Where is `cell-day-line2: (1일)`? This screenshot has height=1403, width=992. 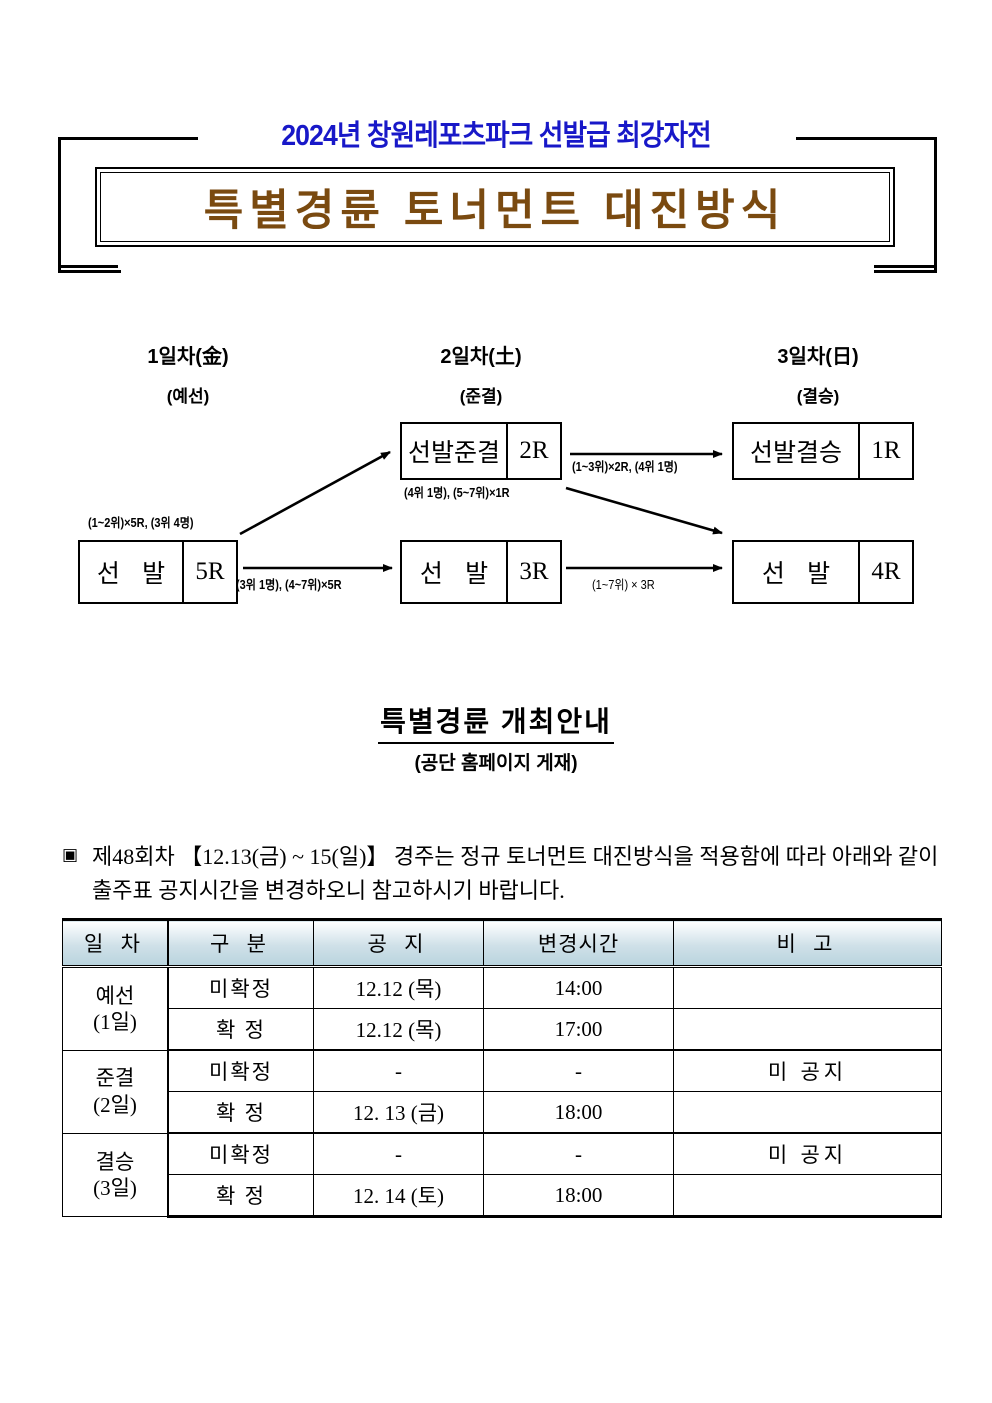 cell-day-line2: (1일) is located at coordinates (115, 1021).